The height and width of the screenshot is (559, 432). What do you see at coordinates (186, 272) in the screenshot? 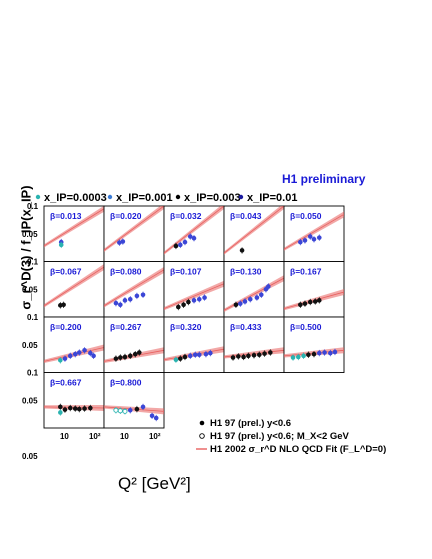
I see `beta-label: β=0.107` at bounding box center [186, 272].